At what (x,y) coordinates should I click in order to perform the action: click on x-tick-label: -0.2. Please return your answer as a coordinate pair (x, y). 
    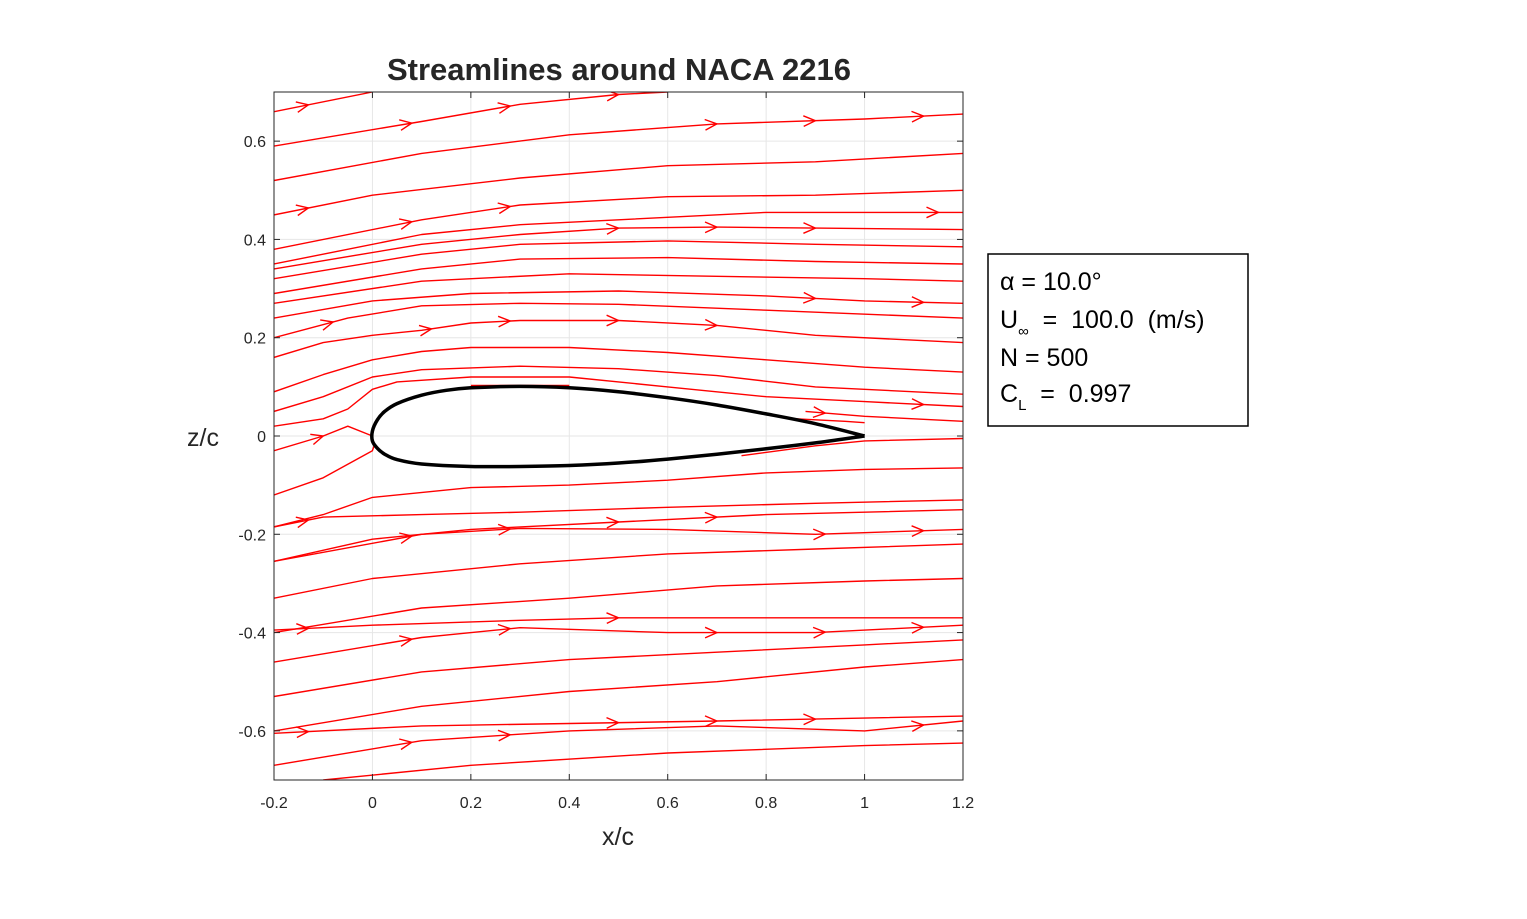
    Looking at the image, I should click on (274, 803).